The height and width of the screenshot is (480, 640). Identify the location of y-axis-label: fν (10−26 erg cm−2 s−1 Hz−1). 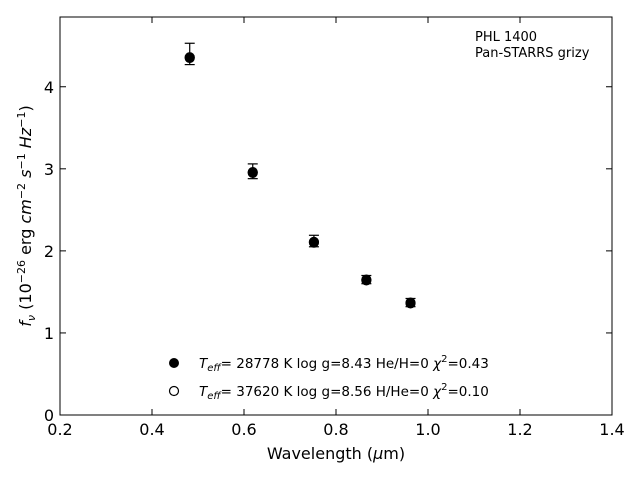
(26, 215).